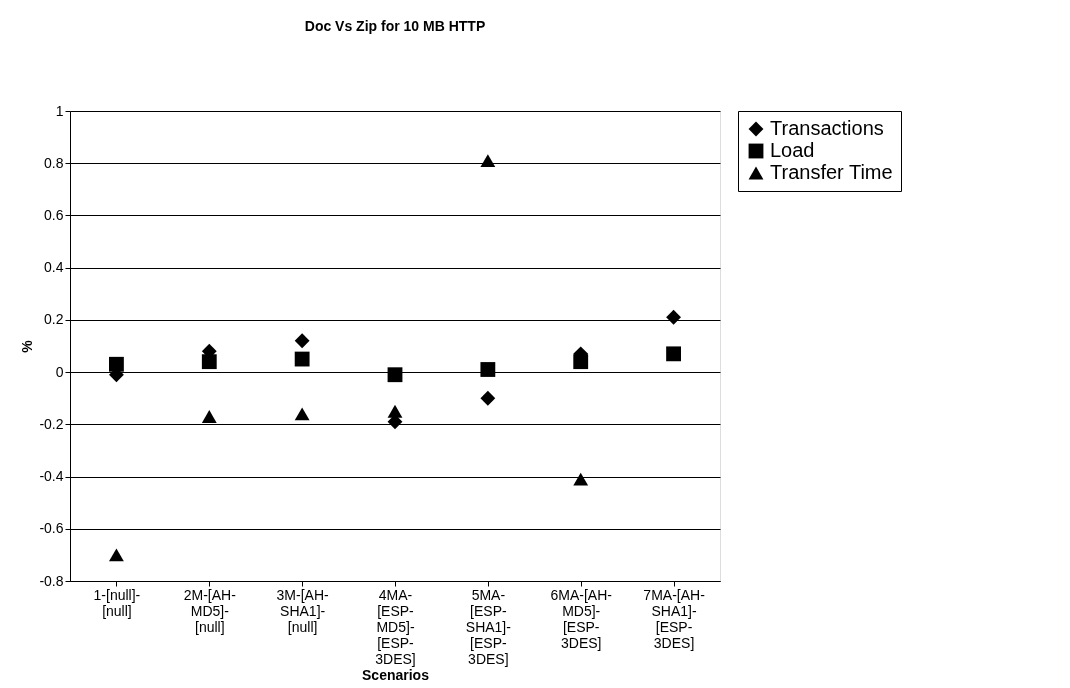 Image resolution: width=1070 pixels, height=688 pixels. Describe the element at coordinates (51, 580) in the screenshot. I see `y-tick-label: -0.8` at that location.